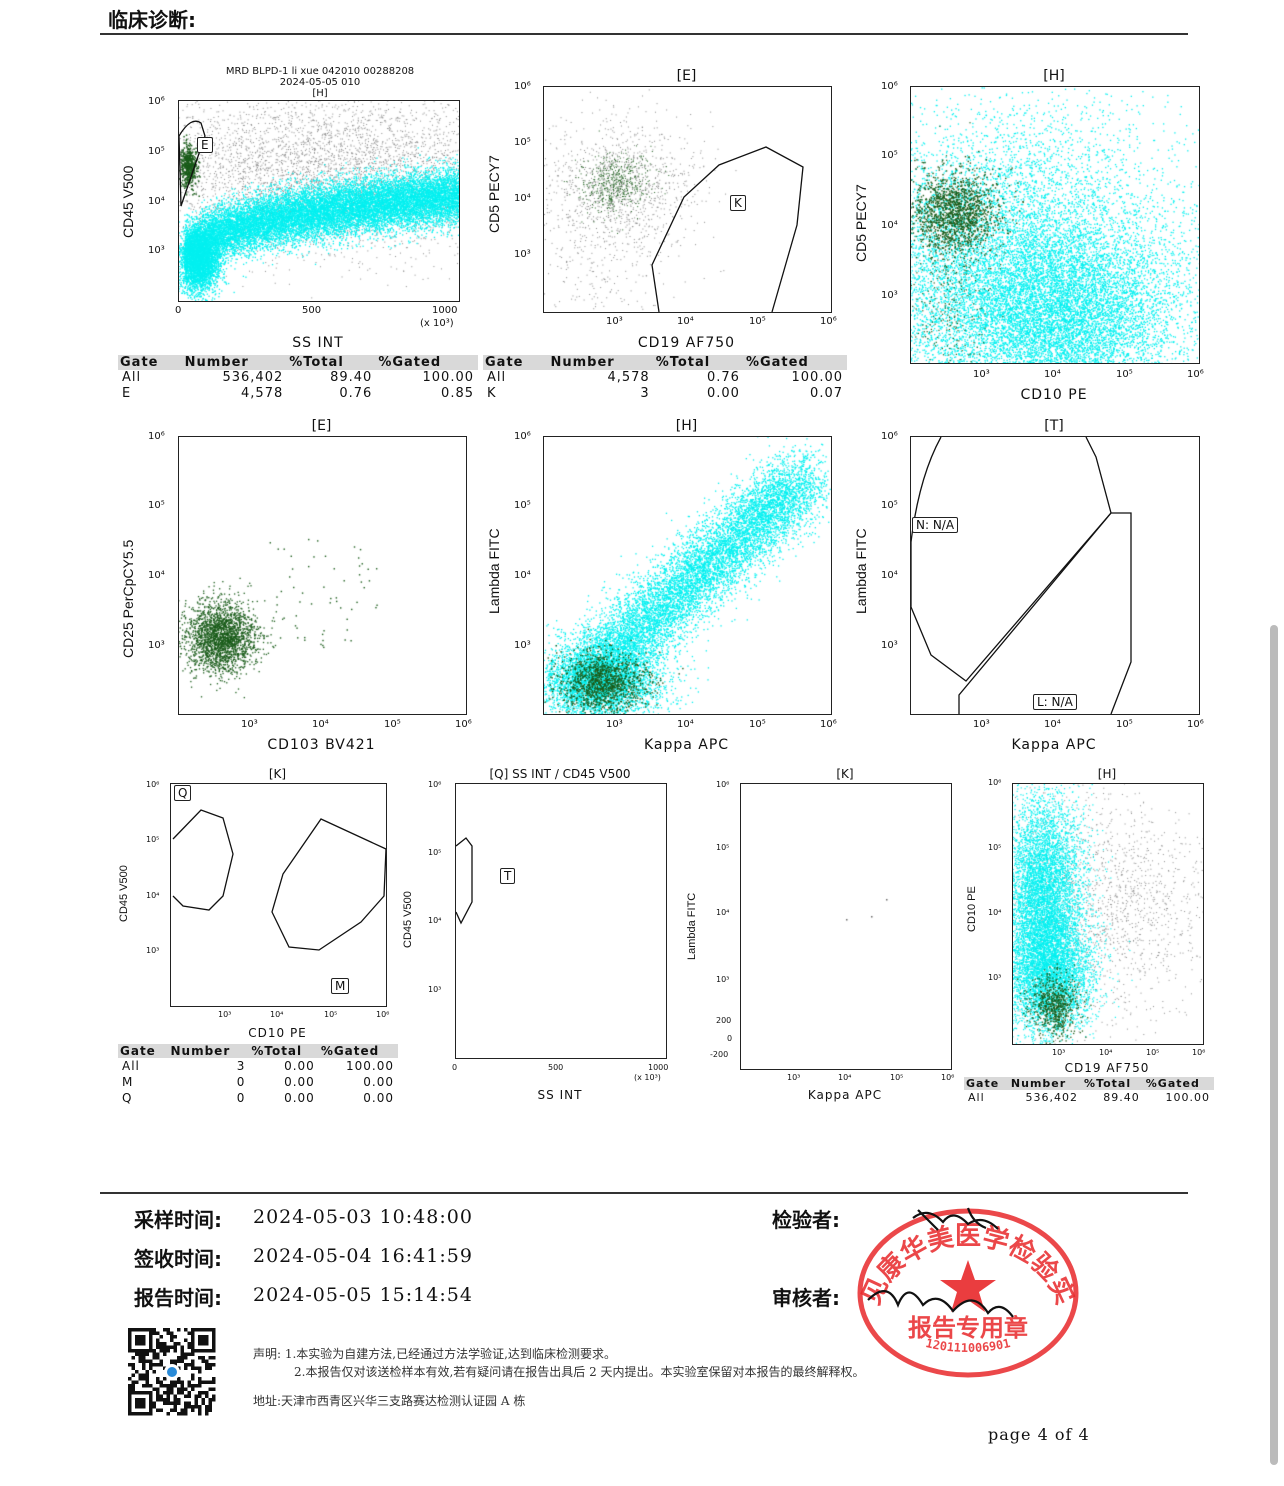 The height and width of the screenshot is (1486, 1284). Describe the element at coordinates (889, 155) in the screenshot. I see `p3-ytick: 10⁵` at that location.